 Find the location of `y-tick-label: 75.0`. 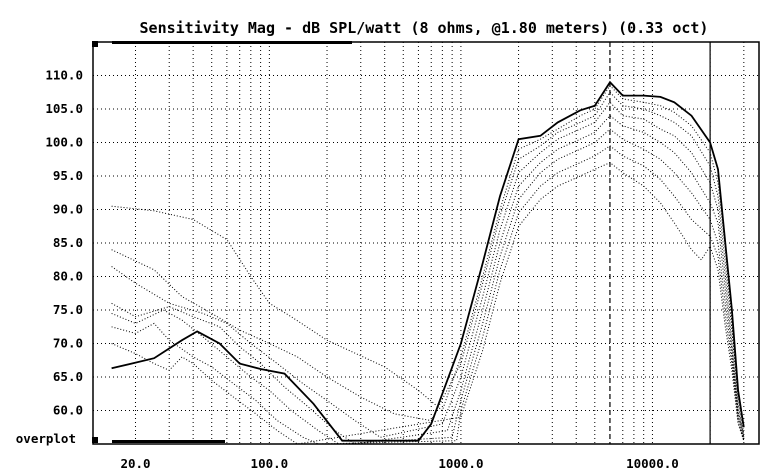

y-tick-label: 75.0 is located at coordinates (68, 309).